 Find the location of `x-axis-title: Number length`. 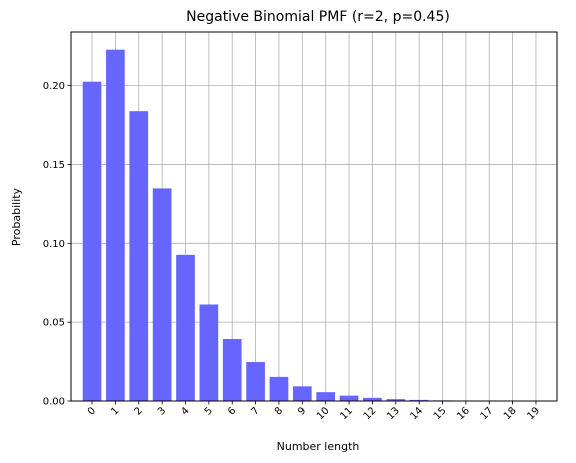

x-axis-title: Number length is located at coordinates (318, 446).